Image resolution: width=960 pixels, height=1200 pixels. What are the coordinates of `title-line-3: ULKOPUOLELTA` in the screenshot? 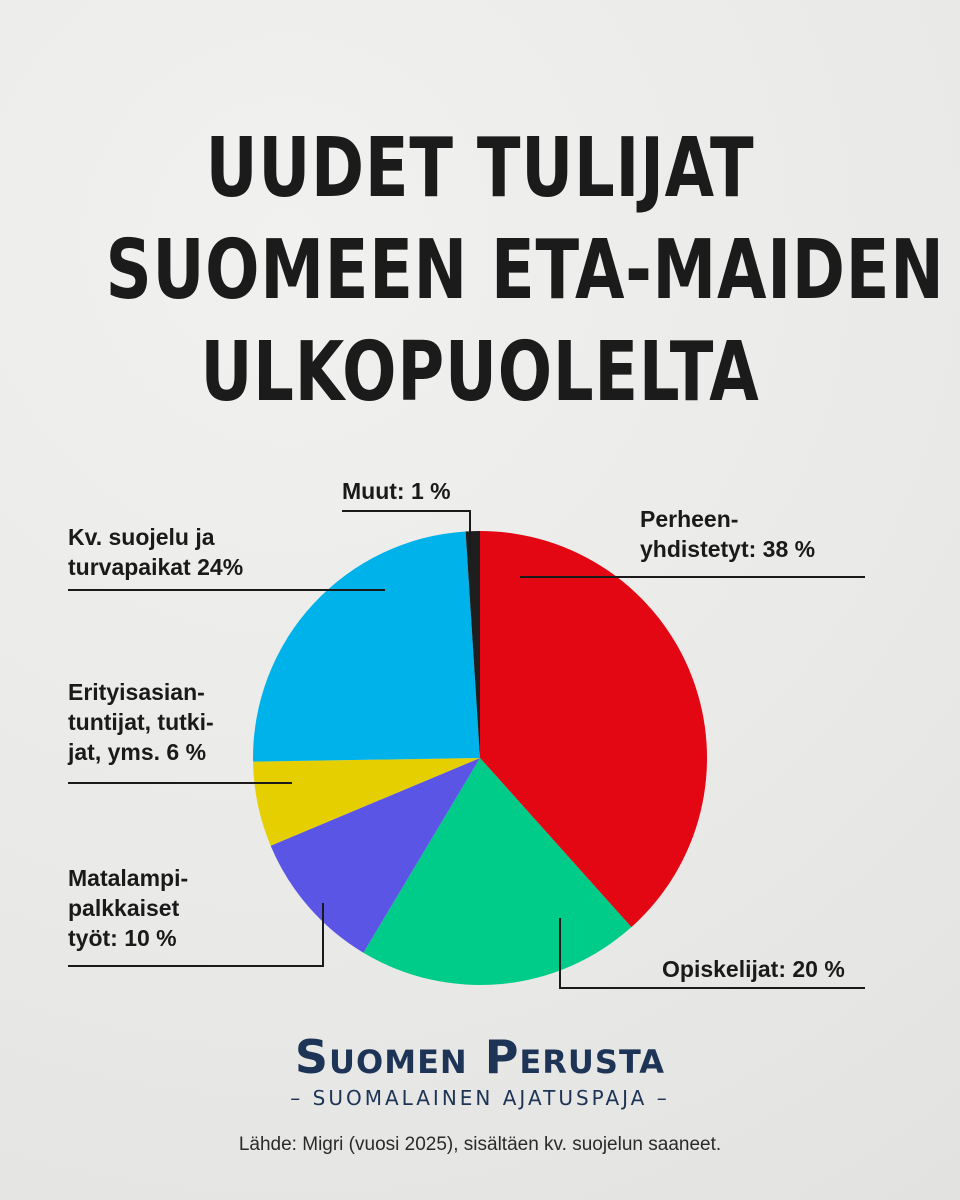 It's located at (480, 372).